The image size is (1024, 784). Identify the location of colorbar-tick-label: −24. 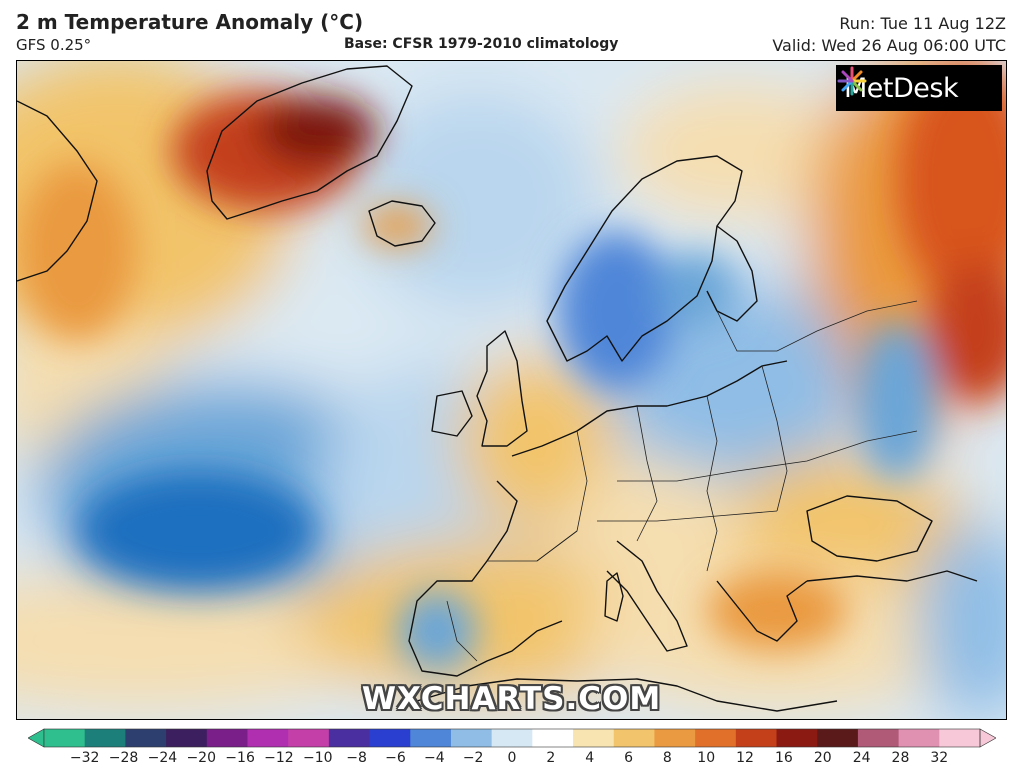
(162, 758).